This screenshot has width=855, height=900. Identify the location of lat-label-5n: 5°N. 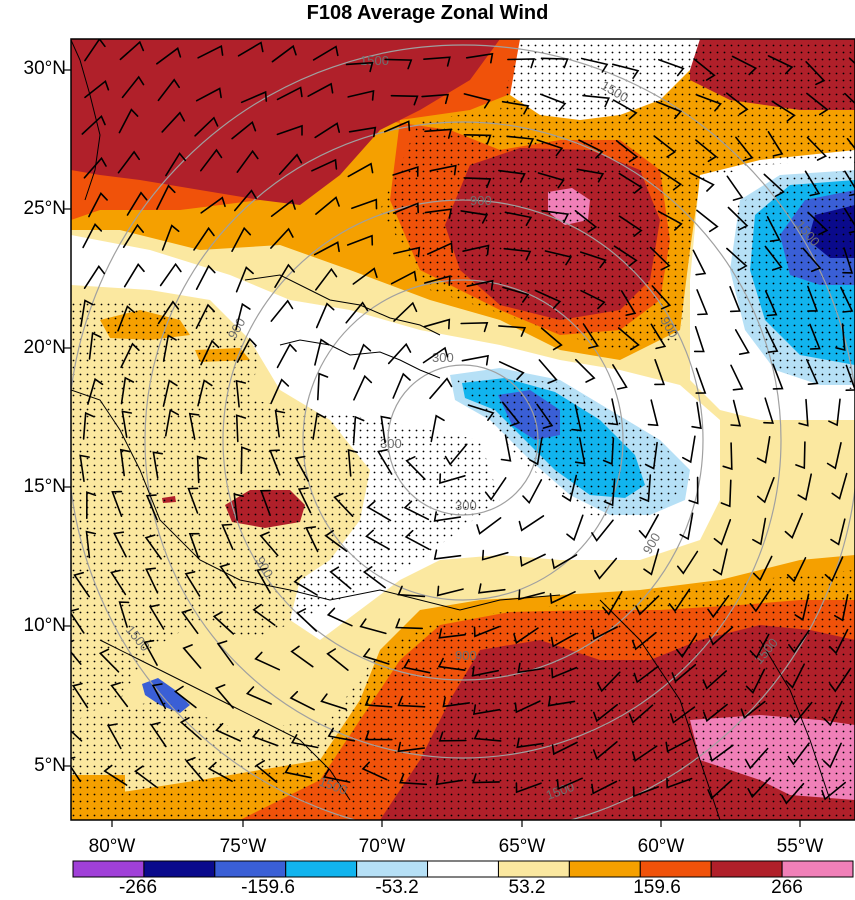
(50, 765).